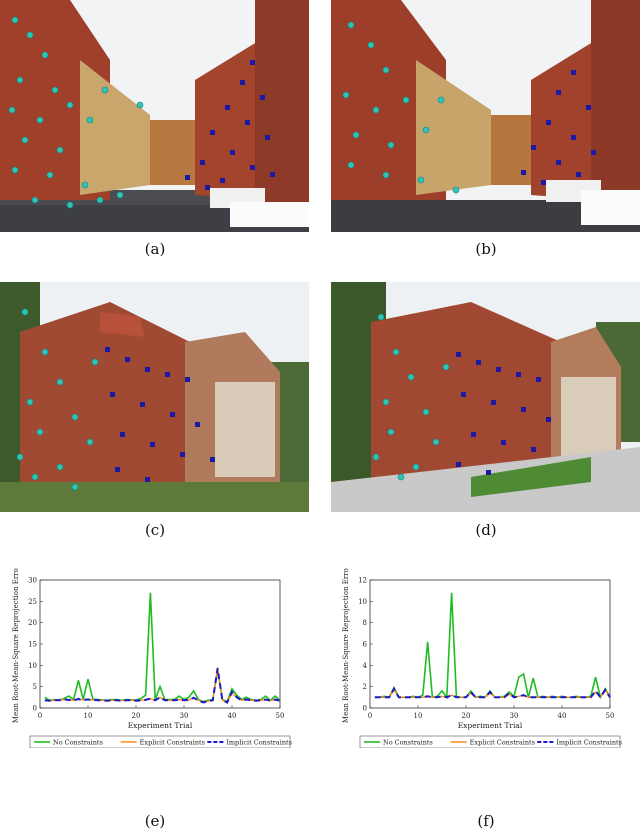  Describe the element at coordinates (32, 581) in the screenshot. I see `y-tick-label: 30` at that location.